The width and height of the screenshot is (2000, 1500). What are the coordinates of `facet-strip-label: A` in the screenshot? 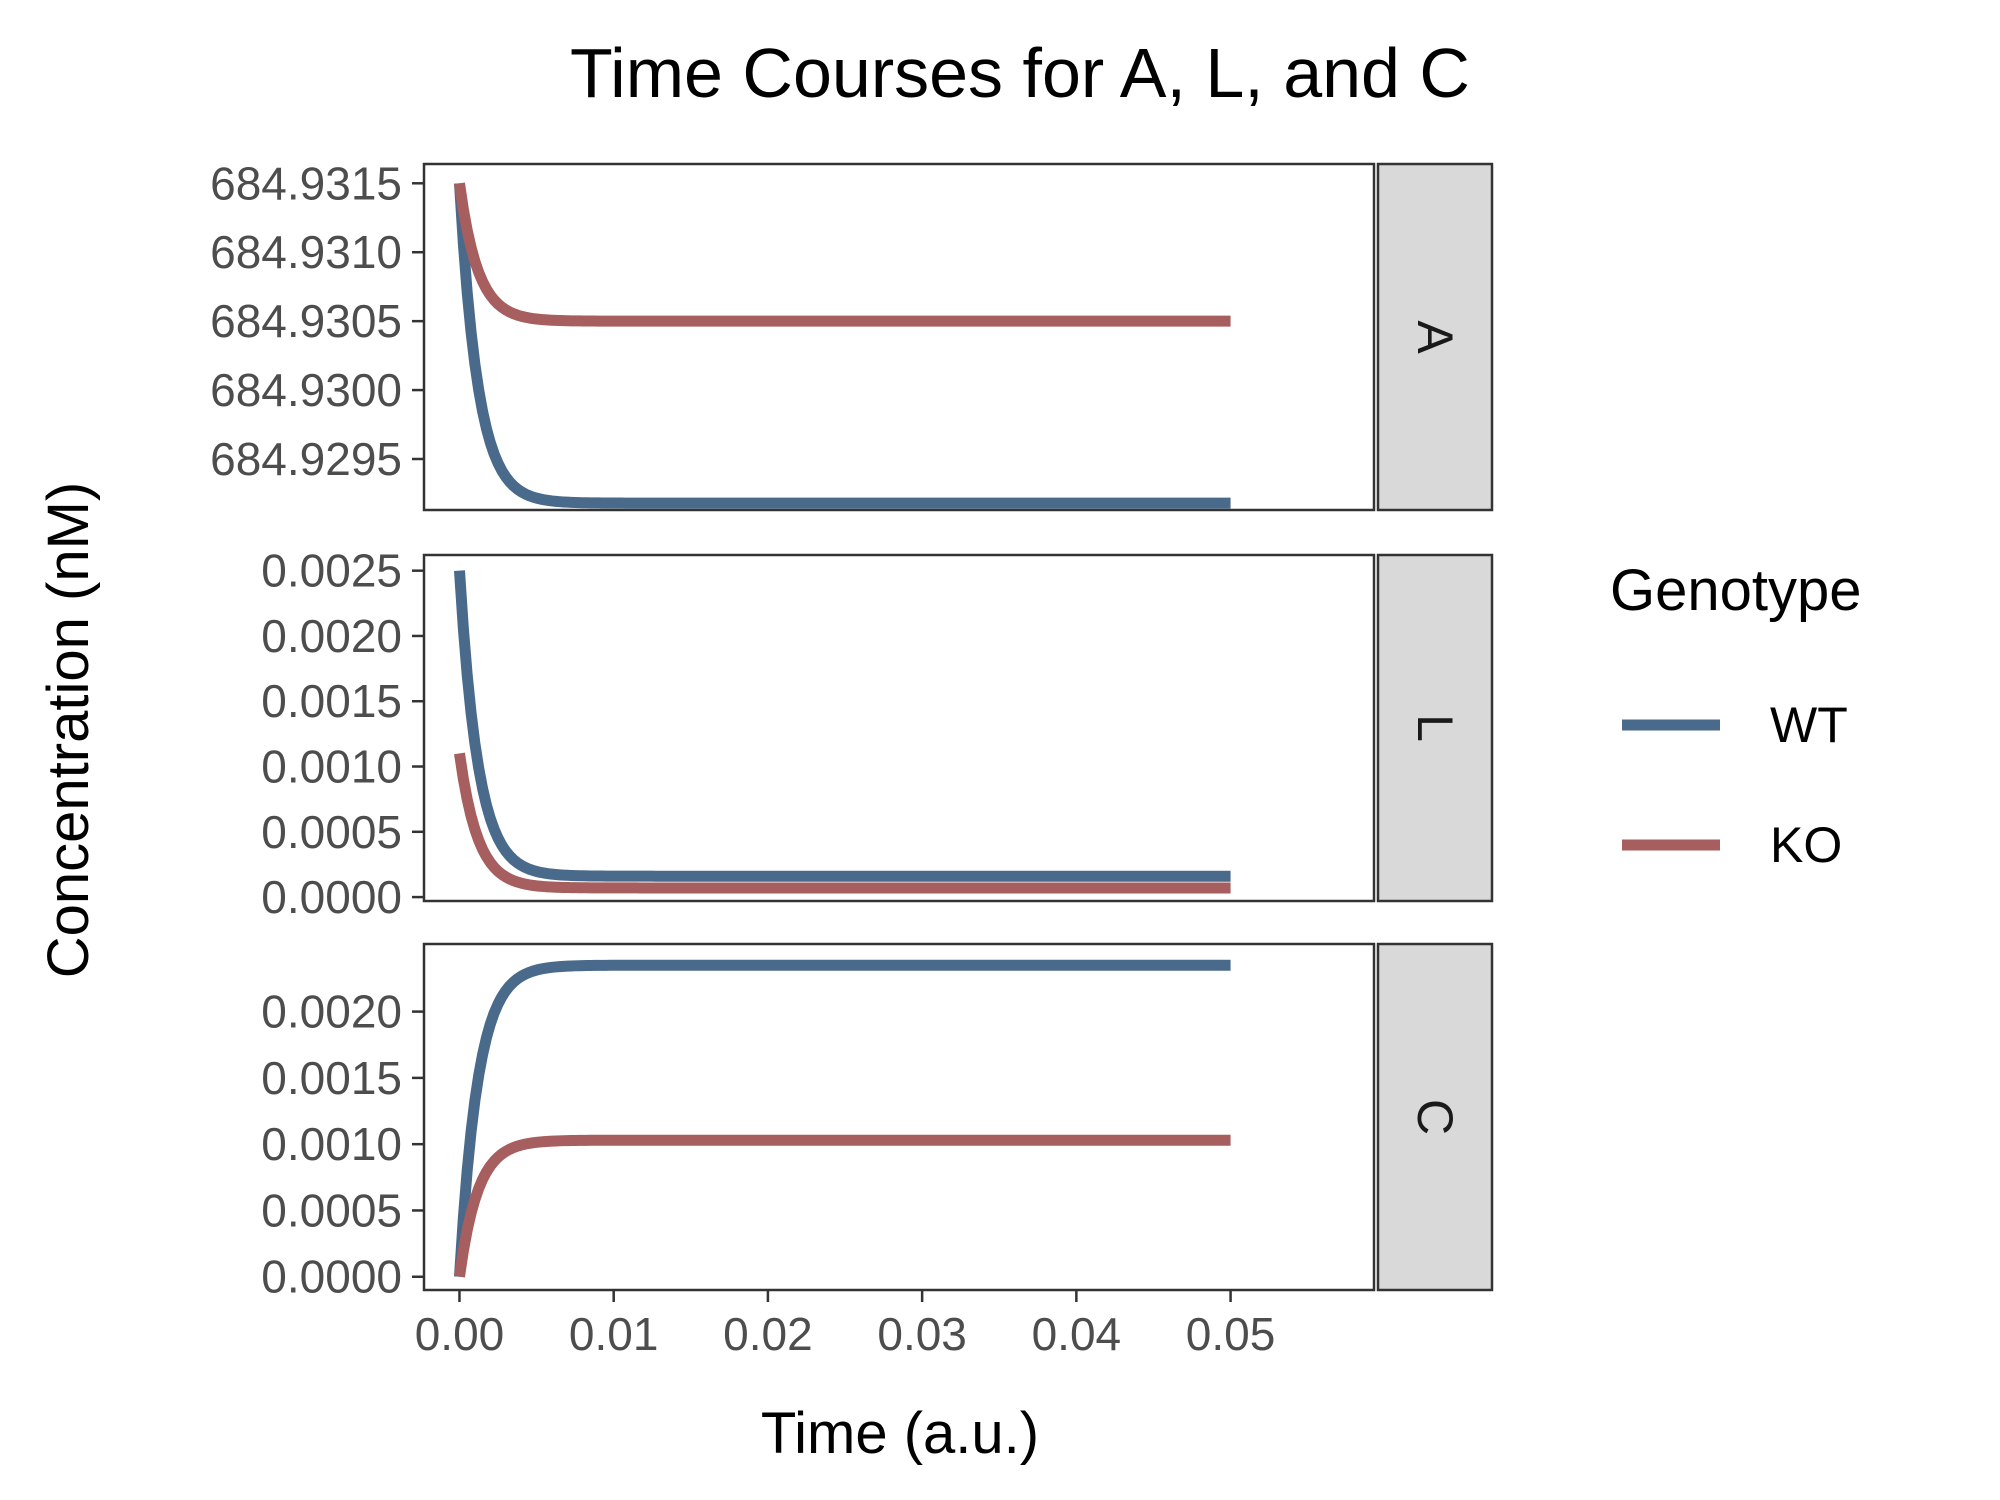 It's located at (1435, 337).